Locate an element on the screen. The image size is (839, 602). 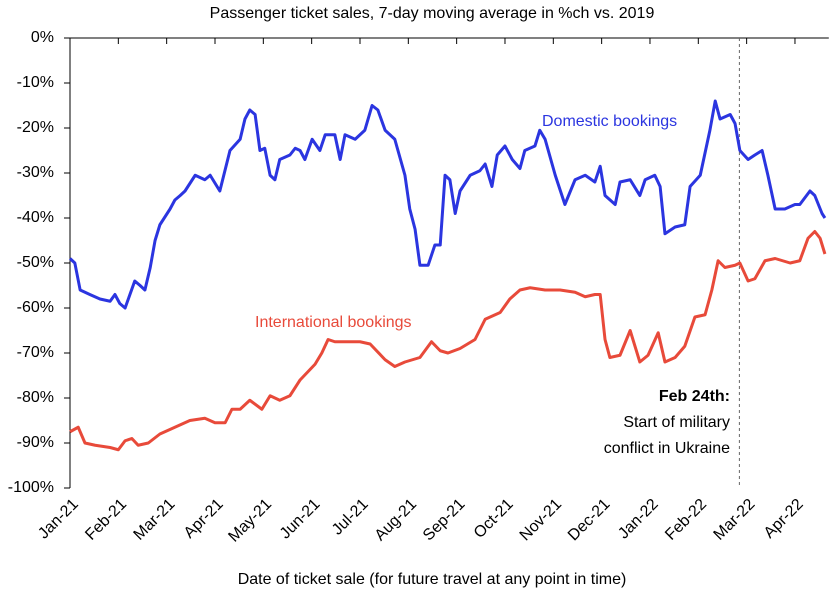
y-tick-label: -20% is located at coordinates (35, 127).